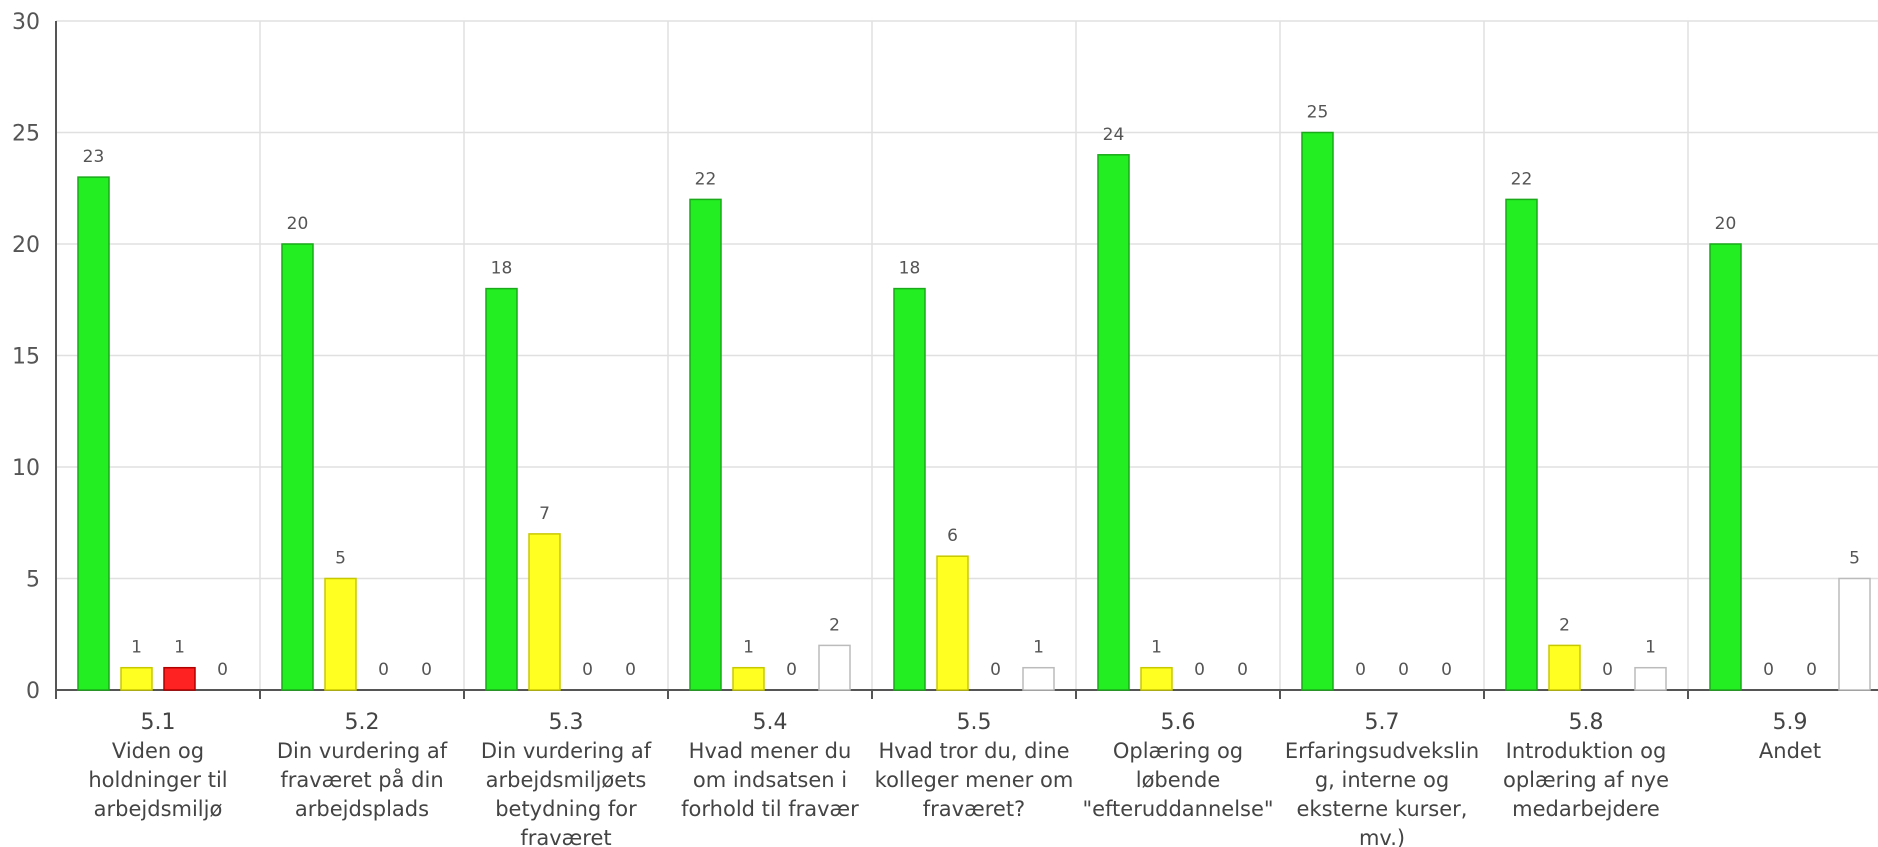 The width and height of the screenshot is (1878, 847). Describe the element at coordinates (1178, 722) in the screenshot. I see `category-code-label: 5.6` at that location.